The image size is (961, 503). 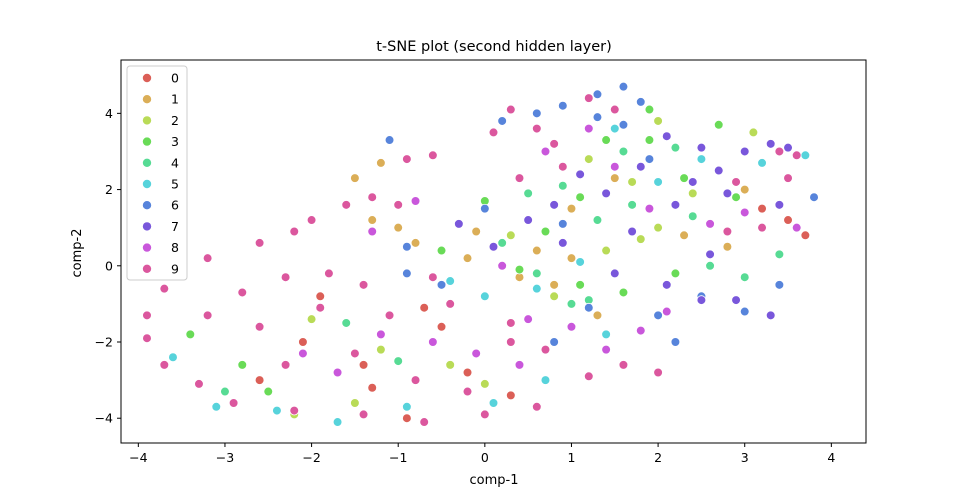 I want to click on x-axis-label: comp-1, so click(x=494, y=480).